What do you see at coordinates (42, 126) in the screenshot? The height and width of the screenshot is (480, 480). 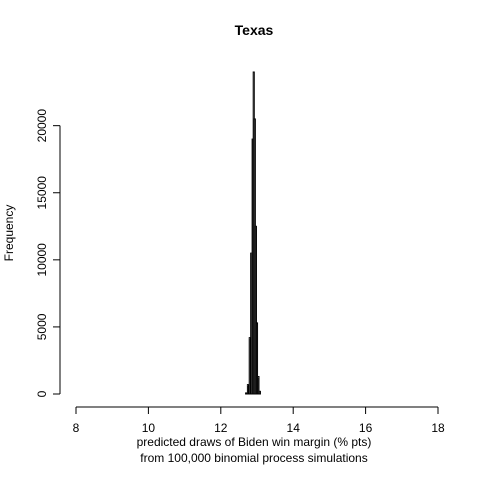 I see `y-tick-label: 20000` at bounding box center [42, 126].